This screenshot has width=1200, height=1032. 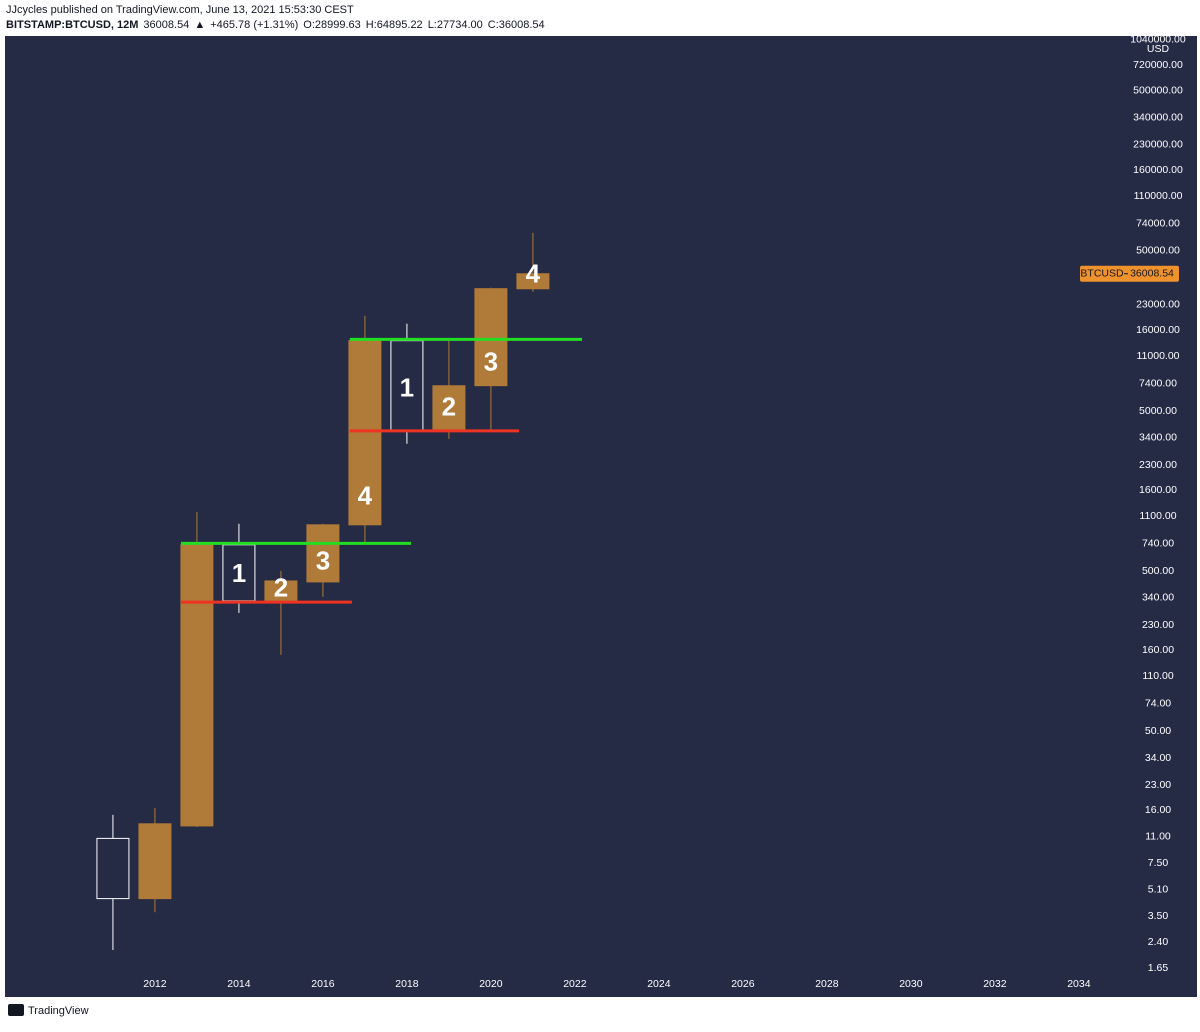 I want to click on logo-icon, so click(x=16, y=1010).